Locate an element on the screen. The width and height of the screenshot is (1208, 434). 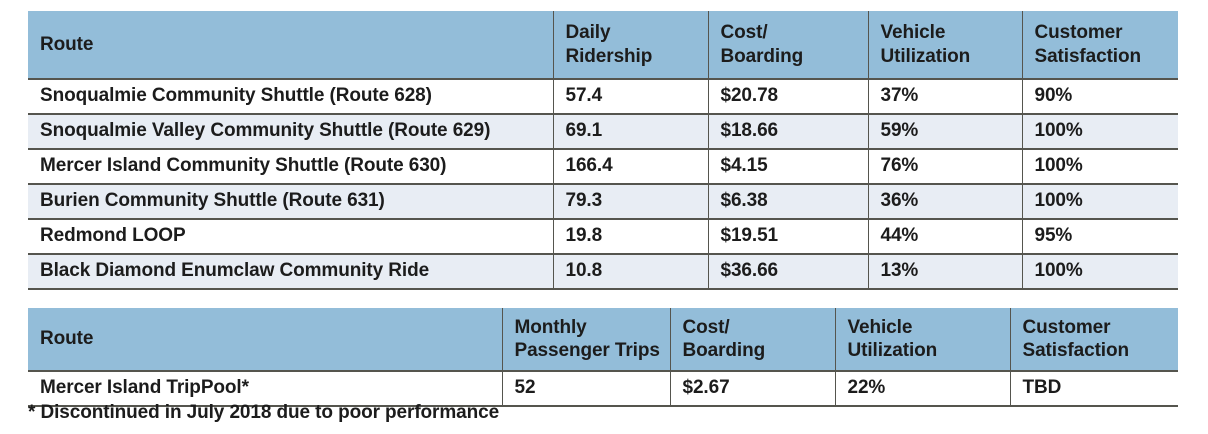
vehicle-utilization-cell: 36% is located at coordinates (944, 201).